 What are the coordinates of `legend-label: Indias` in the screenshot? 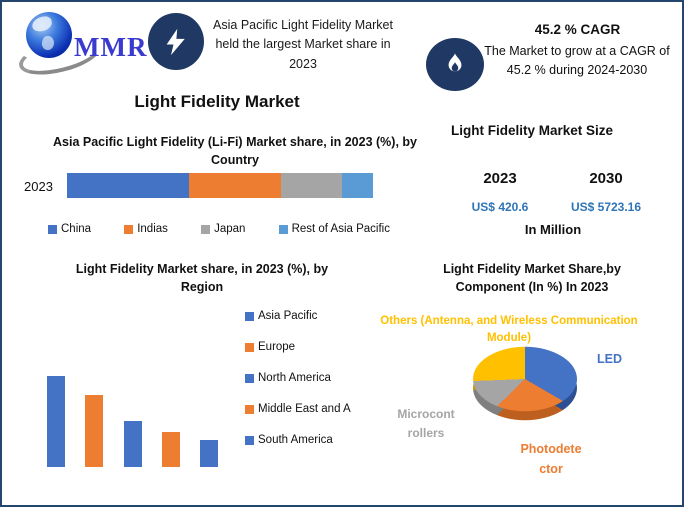 It's located at (152, 229).